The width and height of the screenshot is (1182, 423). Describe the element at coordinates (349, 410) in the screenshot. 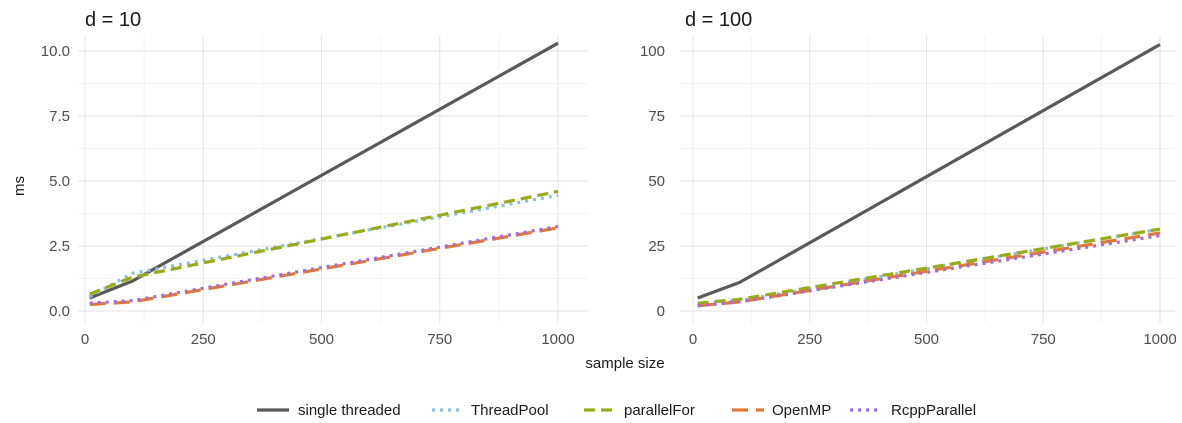

I see `legend-label: single threaded` at that location.